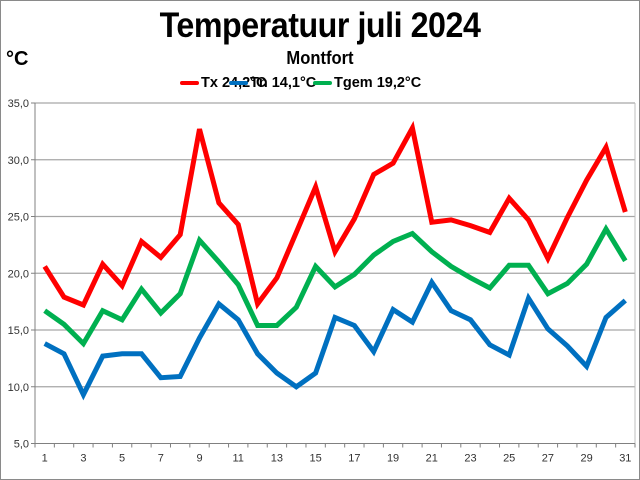 This screenshot has width=640, height=480. Describe the element at coordinates (509, 459) in the screenshot. I see `x-tick-label: 25` at that location.